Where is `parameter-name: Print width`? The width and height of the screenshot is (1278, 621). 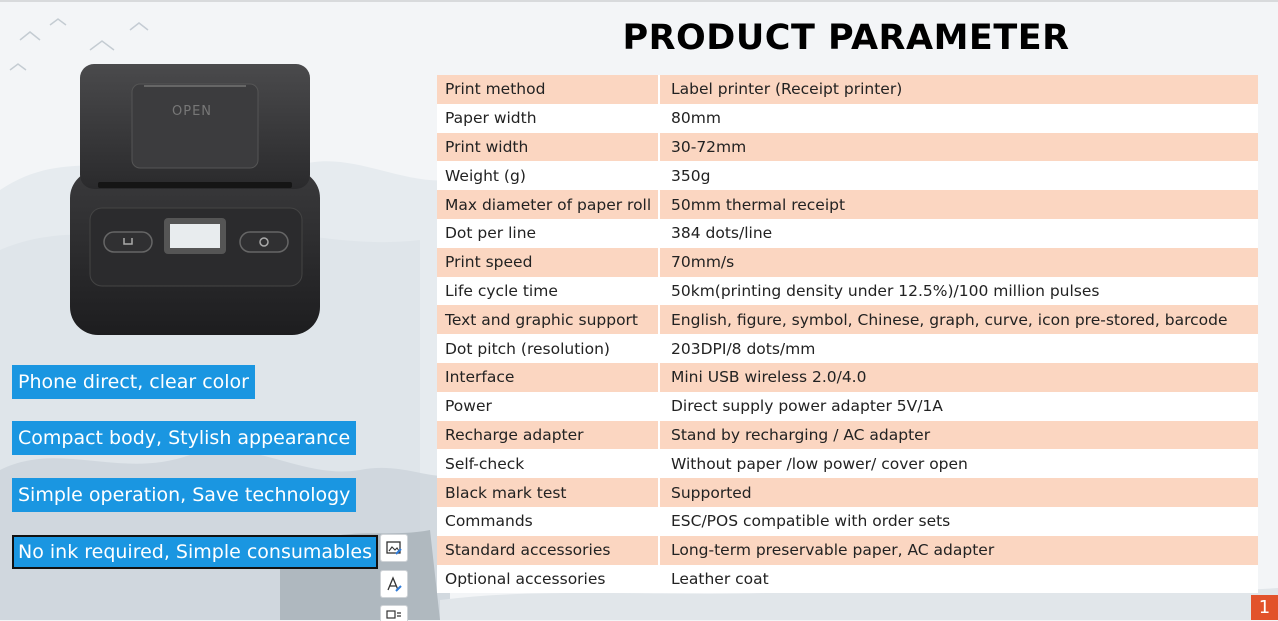
parameter-name: Print width is located at coordinates (548, 147).